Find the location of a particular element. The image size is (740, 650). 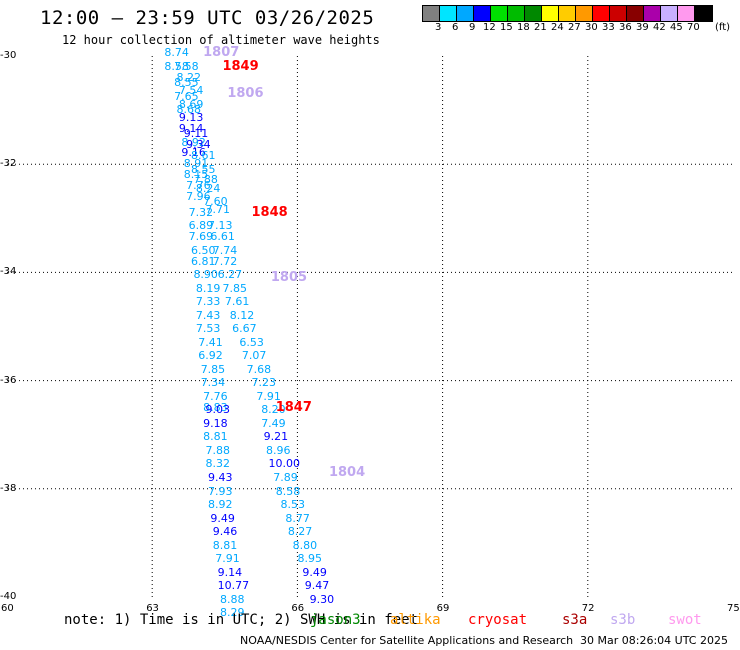

wave-height-value: 7.23 is located at coordinates (264, 383).